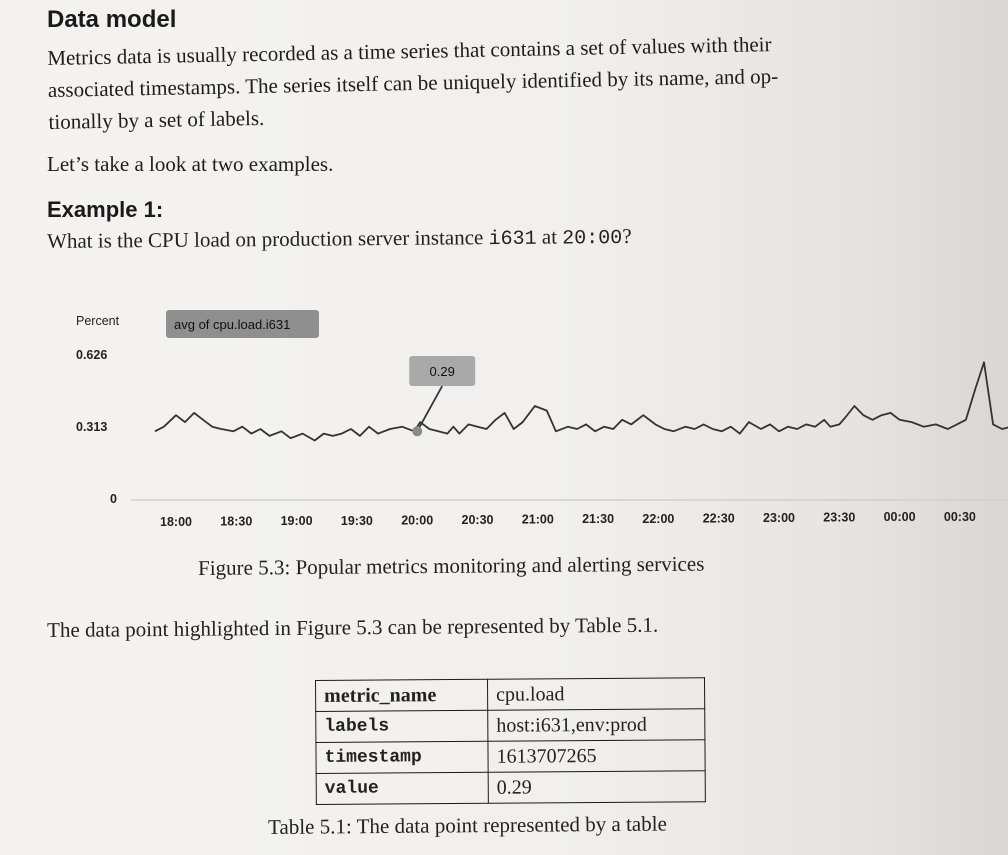 This screenshot has width=1008, height=855. What do you see at coordinates (190, 164) in the screenshot?
I see `examples-paragraph: Let’s take a look at two examples.` at bounding box center [190, 164].